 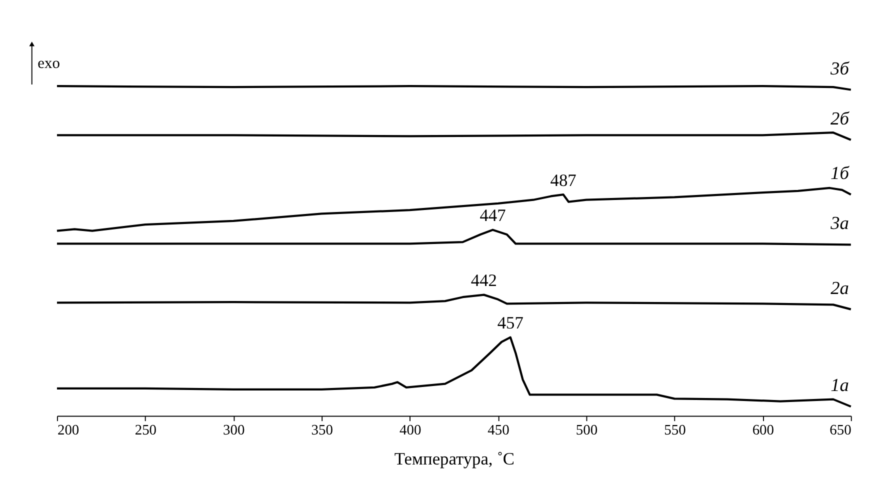 What do you see at coordinates (493, 216) in the screenshot?
I see `annotation: 447` at bounding box center [493, 216].